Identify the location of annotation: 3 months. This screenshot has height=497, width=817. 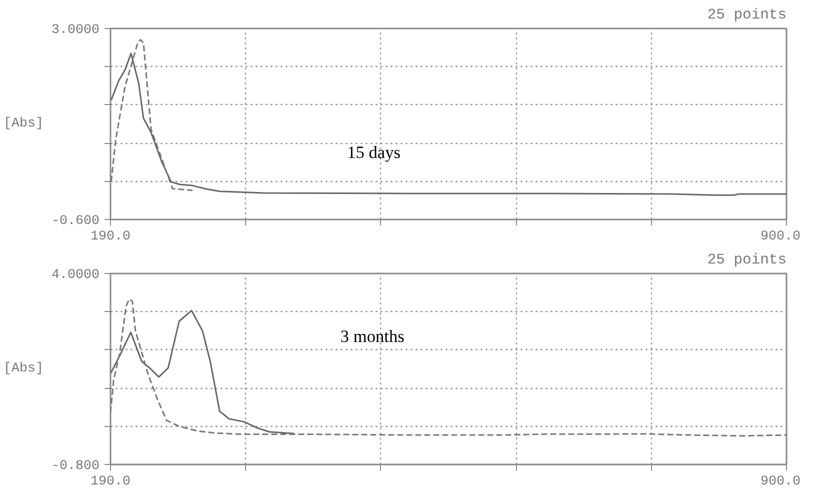
(372, 336).